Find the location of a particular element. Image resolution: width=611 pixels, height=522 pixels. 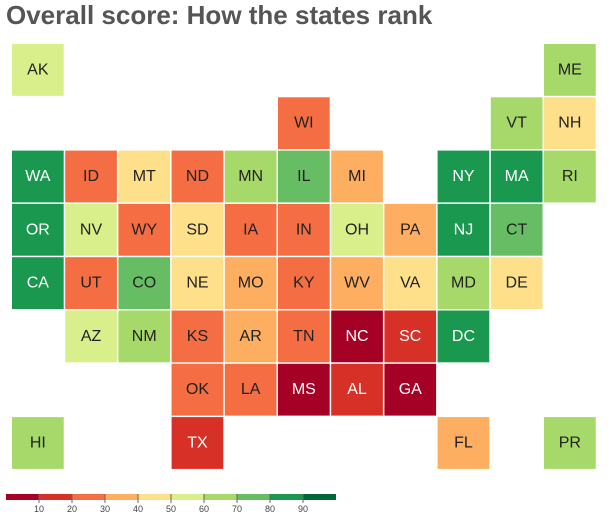

state-code-label: SD is located at coordinates (197, 229).